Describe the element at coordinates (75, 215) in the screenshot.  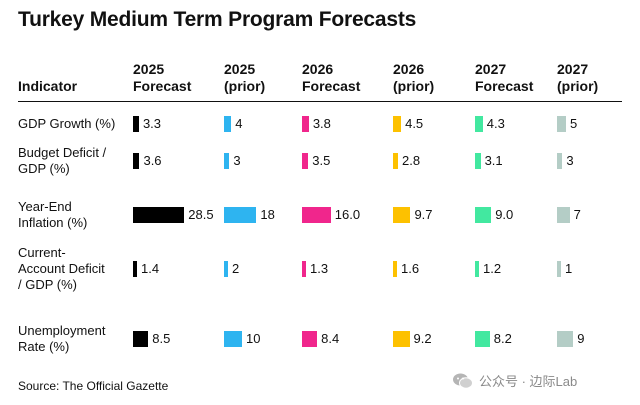
I see `indicator-label: Year-End Inflation (%)` at that location.